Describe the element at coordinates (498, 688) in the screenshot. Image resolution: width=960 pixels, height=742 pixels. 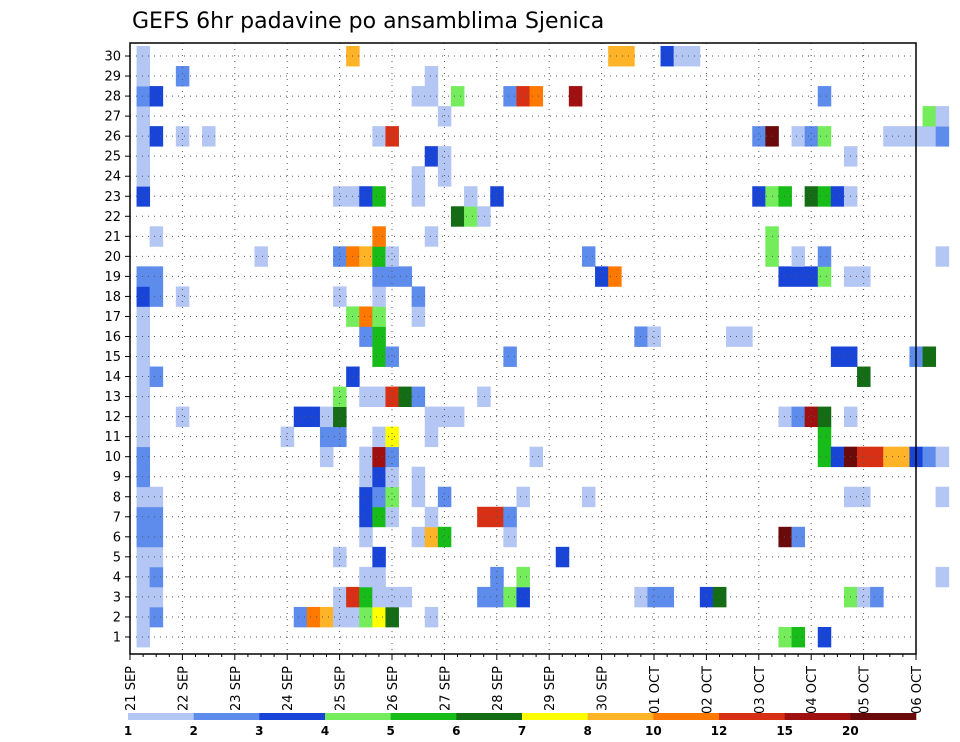
I see `x-tick-label: 28 SEP` at that location.